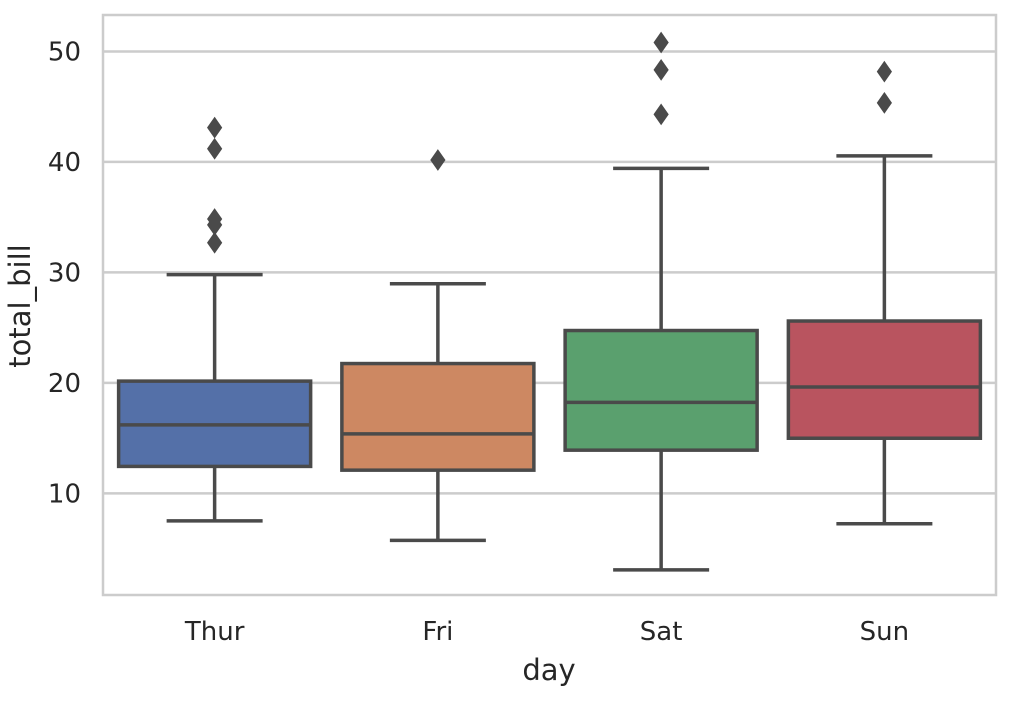 This screenshot has width=1024, height=702. Describe the element at coordinates (546, 632) in the screenshot. I see `x-tick-labels: Thur Fri Sat Sun` at that location.